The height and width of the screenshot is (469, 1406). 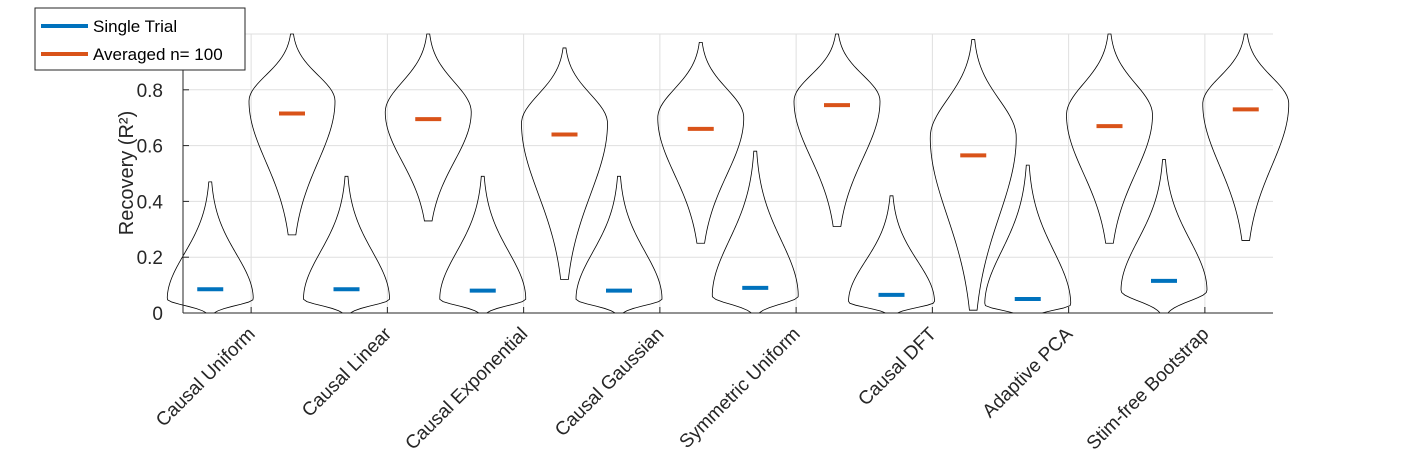 What do you see at coordinates (609, 382) in the screenshot?
I see `x-tick-label: Causal Gaussian` at bounding box center [609, 382].